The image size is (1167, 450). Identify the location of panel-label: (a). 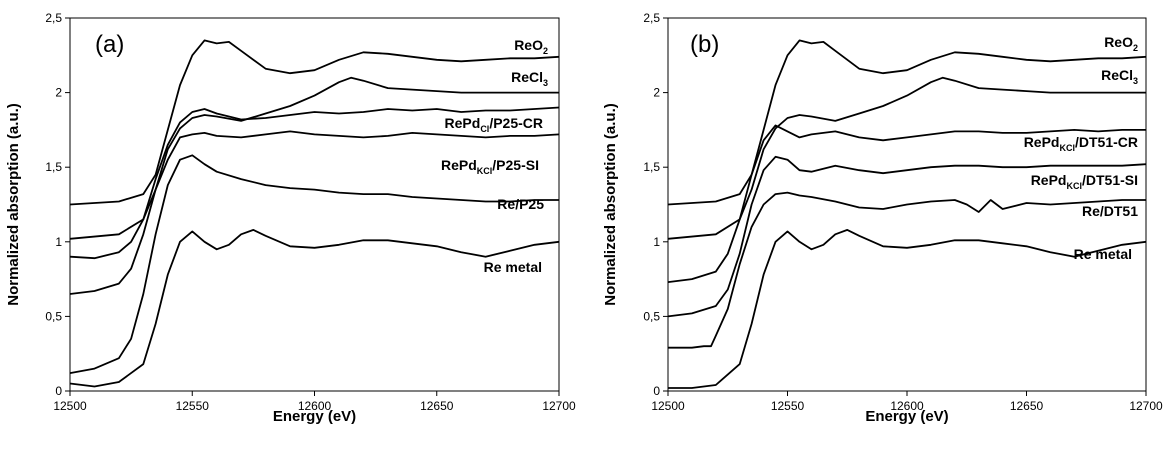
(109, 44).